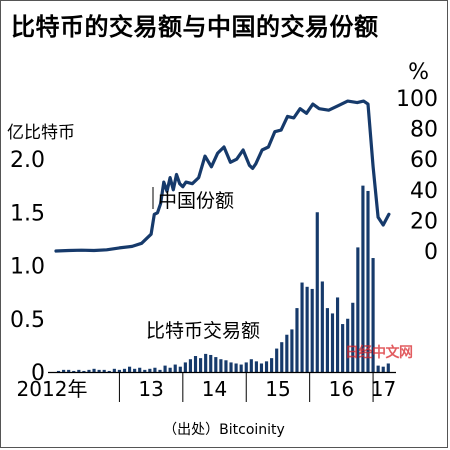  What do you see at coordinates (424, 130) in the screenshot?
I see `right-tick-label: 80` at bounding box center [424, 130].